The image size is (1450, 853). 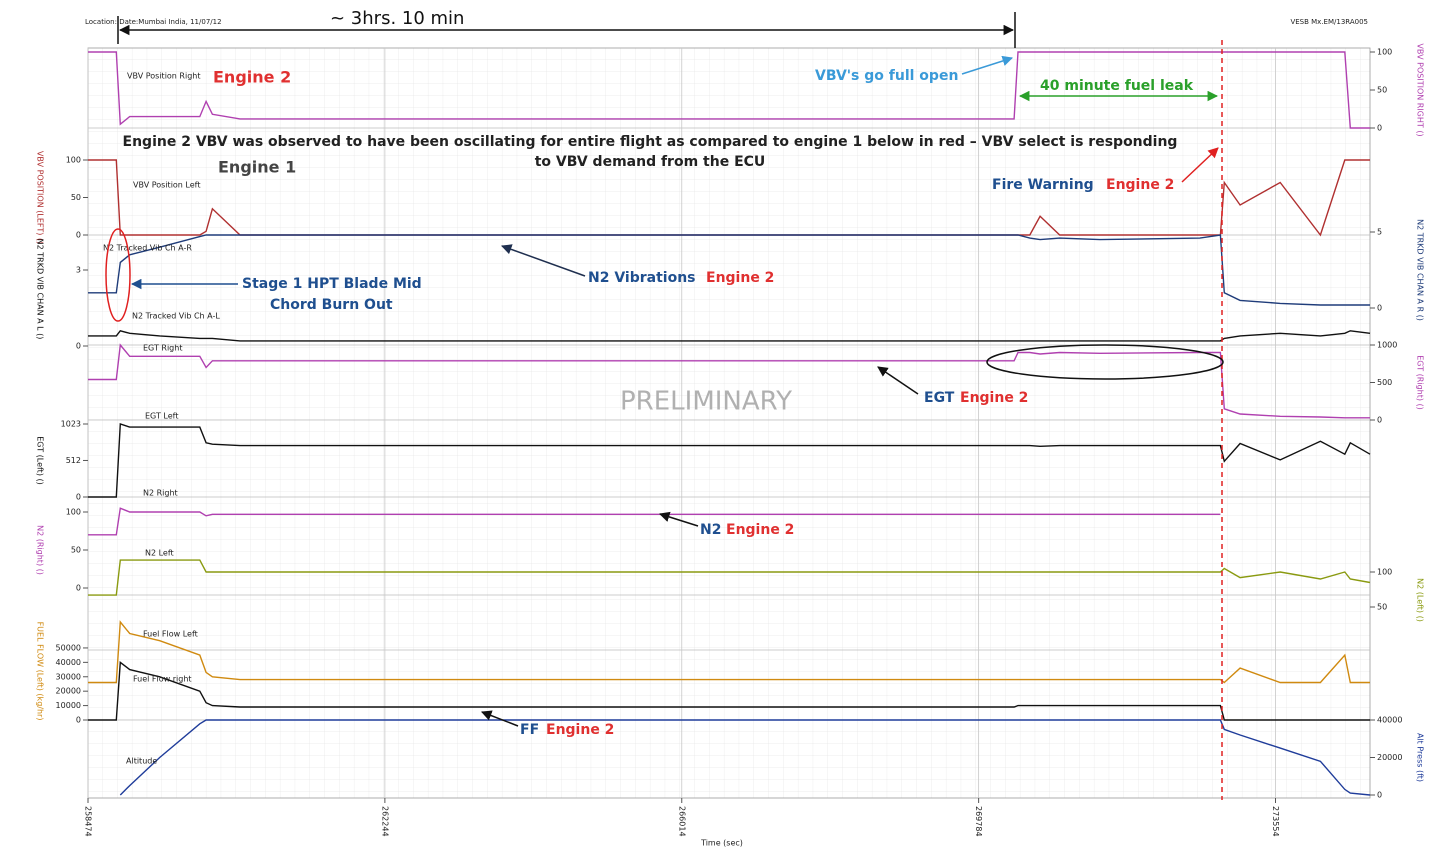 I want to click on annotation: Chord Burn Out, so click(x=331, y=305).